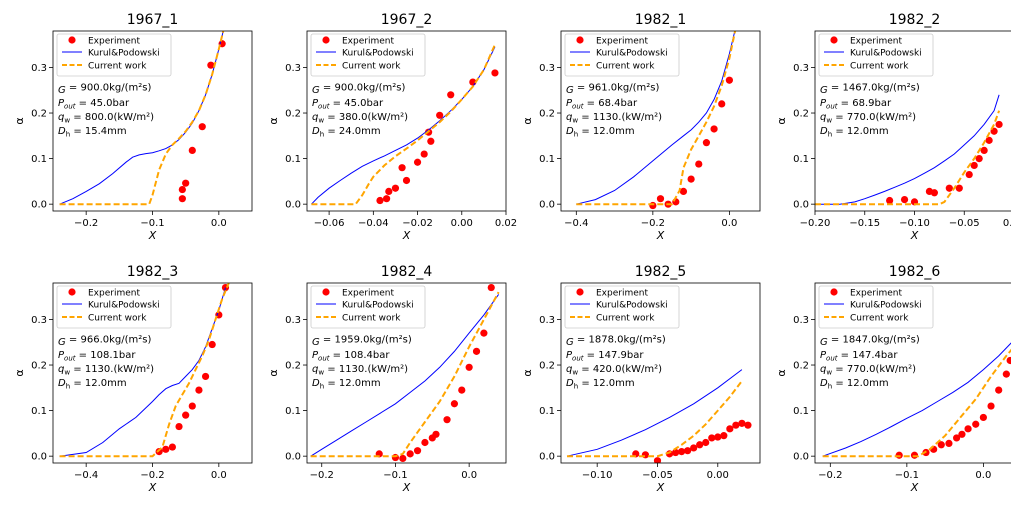  What do you see at coordinates (39, 411) in the screenshot?
I see `y-tick-label: 0.1` at bounding box center [39, 411].